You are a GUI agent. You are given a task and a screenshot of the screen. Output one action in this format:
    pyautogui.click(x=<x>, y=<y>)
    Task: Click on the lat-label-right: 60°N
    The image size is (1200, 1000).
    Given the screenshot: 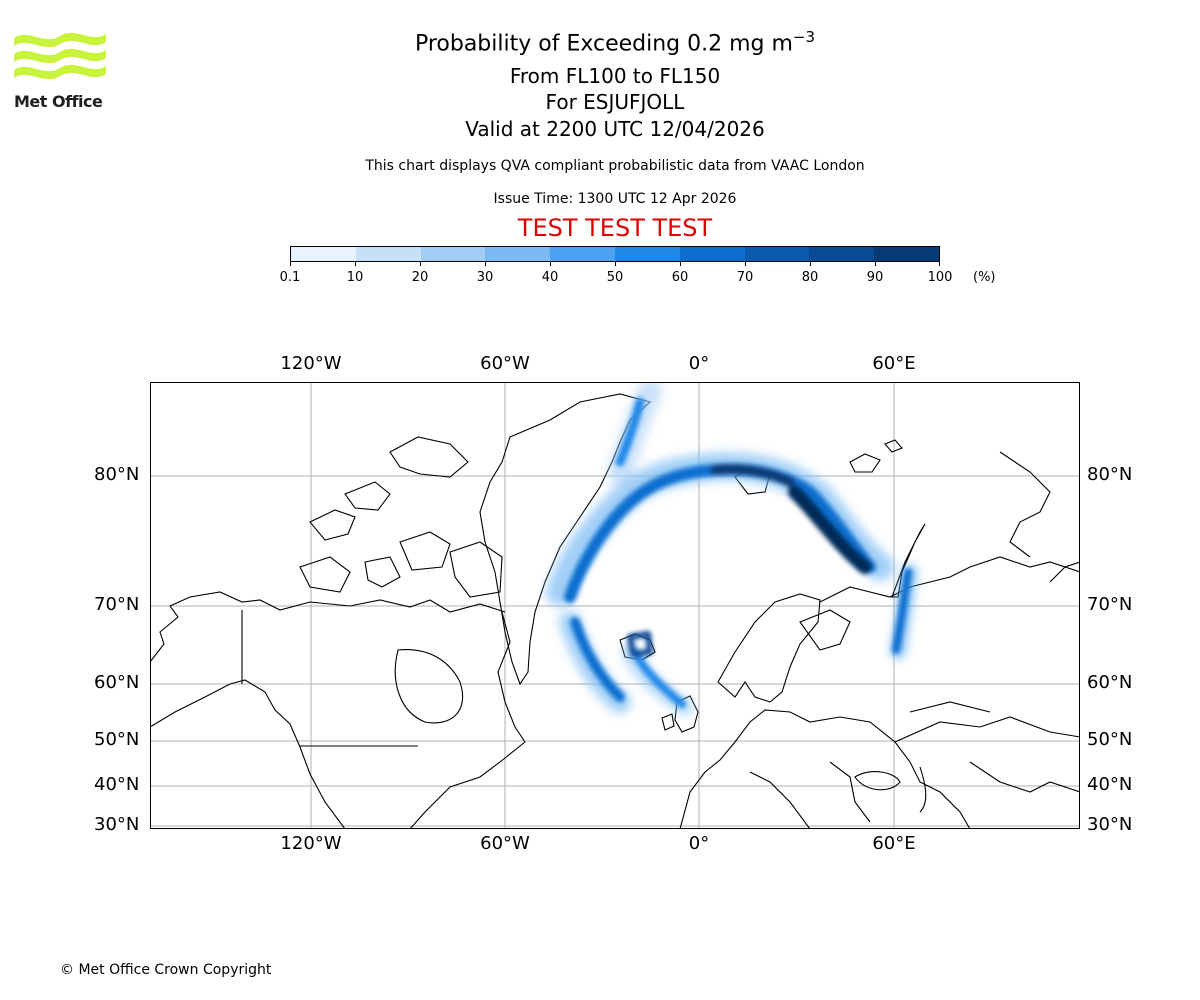 What is the action you would take?
    pyautogui.click(x=1110, y=682)
    